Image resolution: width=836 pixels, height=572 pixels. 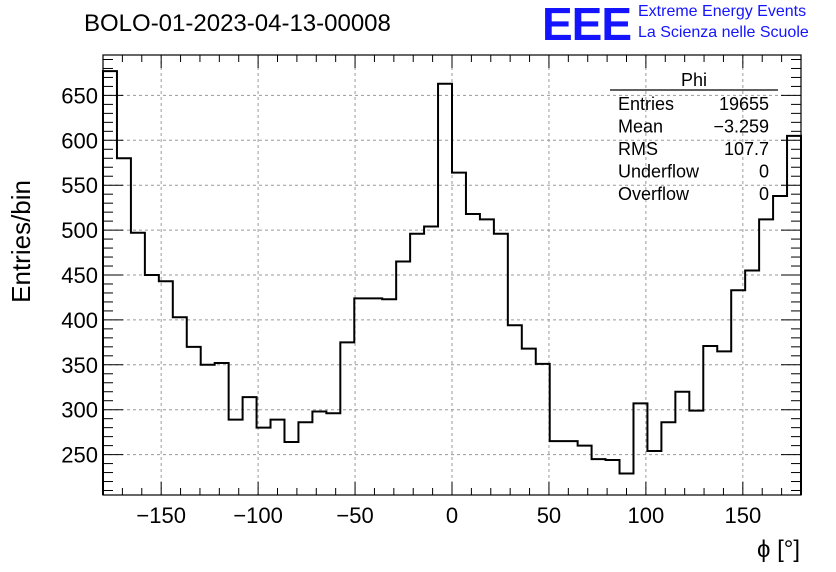 What do you see at coordinates (694, 80) in the screenshot?
I see `stats-title: Phi` at bounding box center [694, 80].